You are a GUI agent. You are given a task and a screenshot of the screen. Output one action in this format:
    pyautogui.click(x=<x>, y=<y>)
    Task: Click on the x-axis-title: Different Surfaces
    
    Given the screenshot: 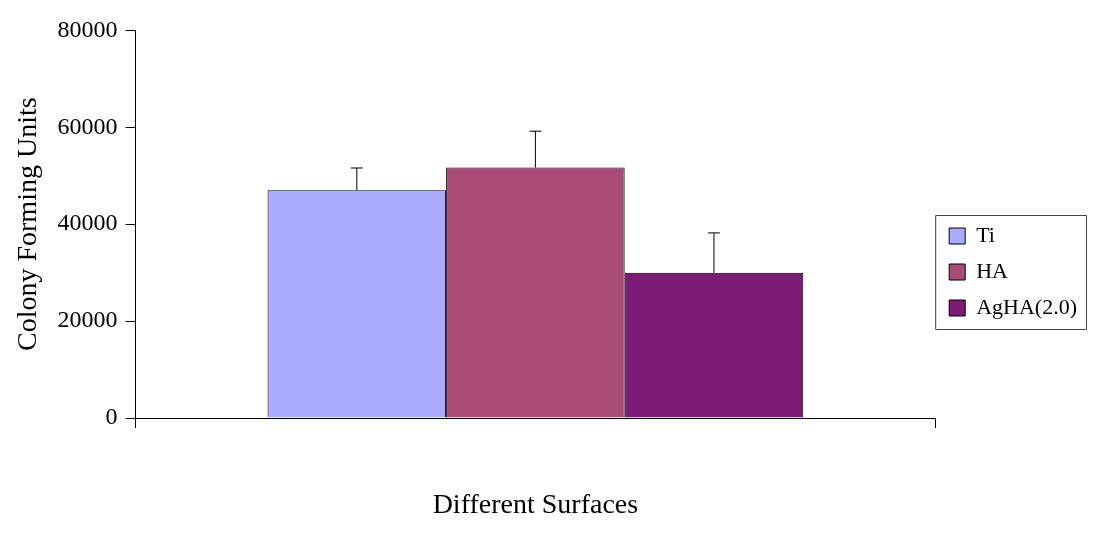 What is the action you would take?
    pyautogui.click(x=535, y=503)
    